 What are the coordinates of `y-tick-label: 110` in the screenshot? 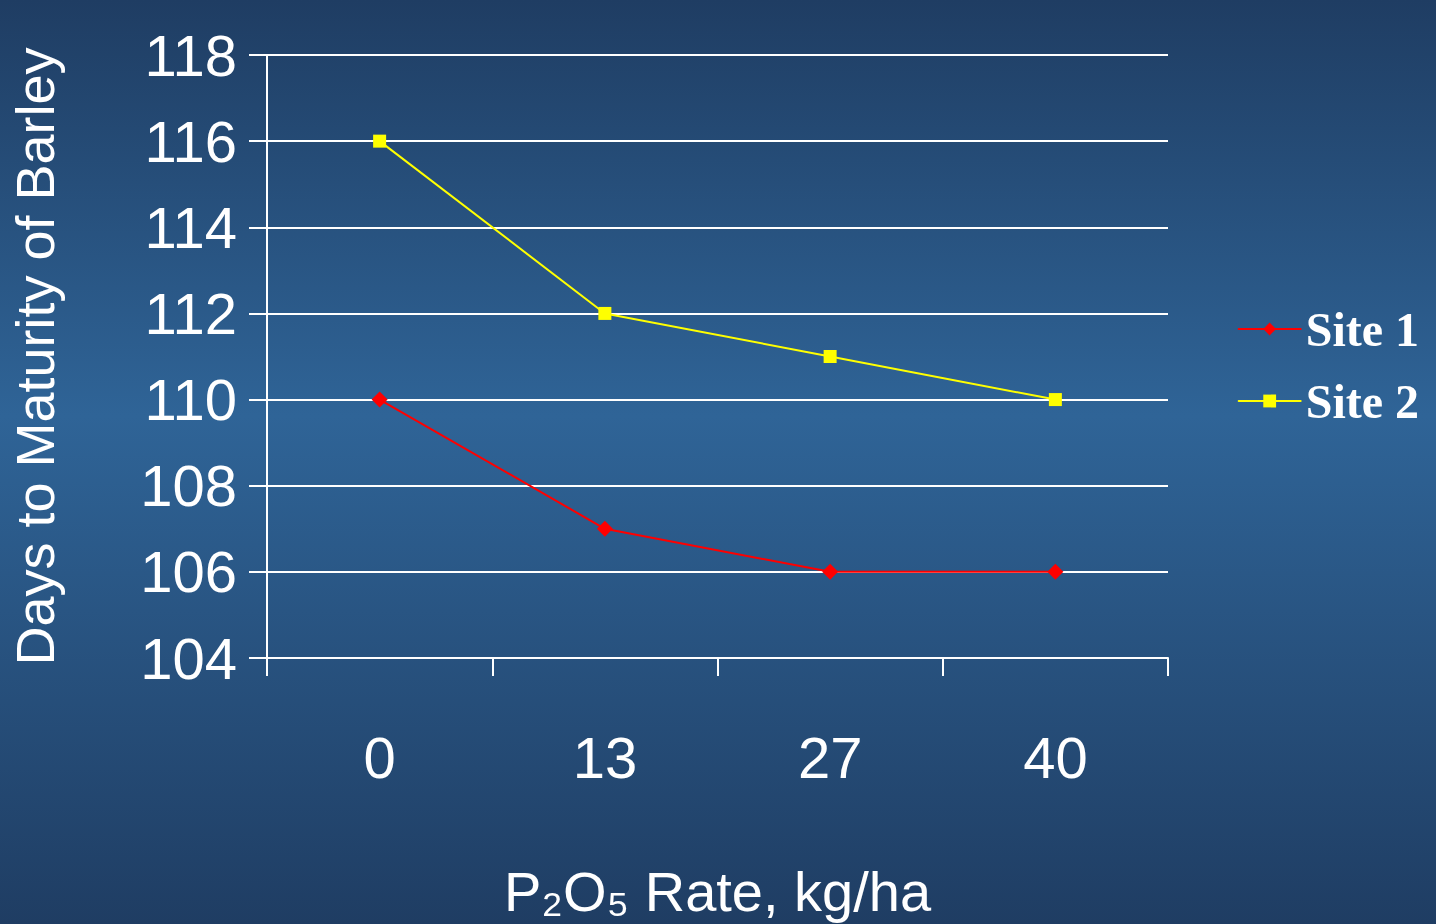 It's located at (190, 400).